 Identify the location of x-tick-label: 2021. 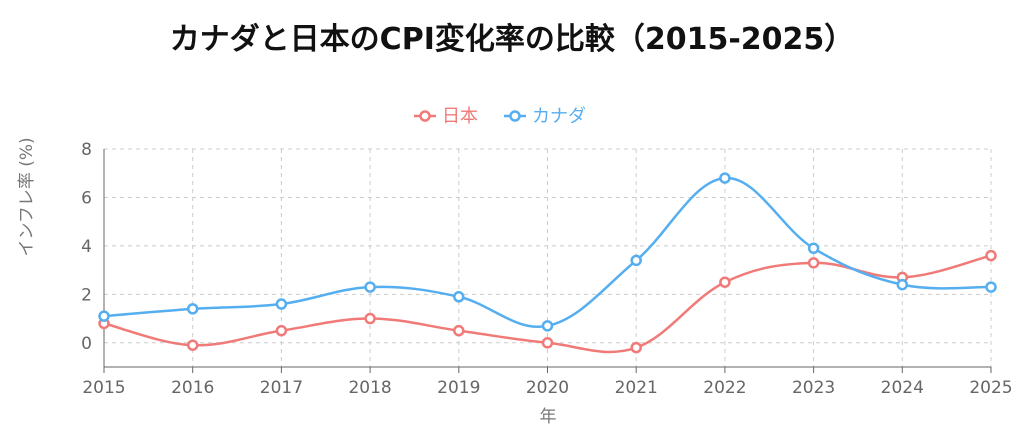
(636, 388).